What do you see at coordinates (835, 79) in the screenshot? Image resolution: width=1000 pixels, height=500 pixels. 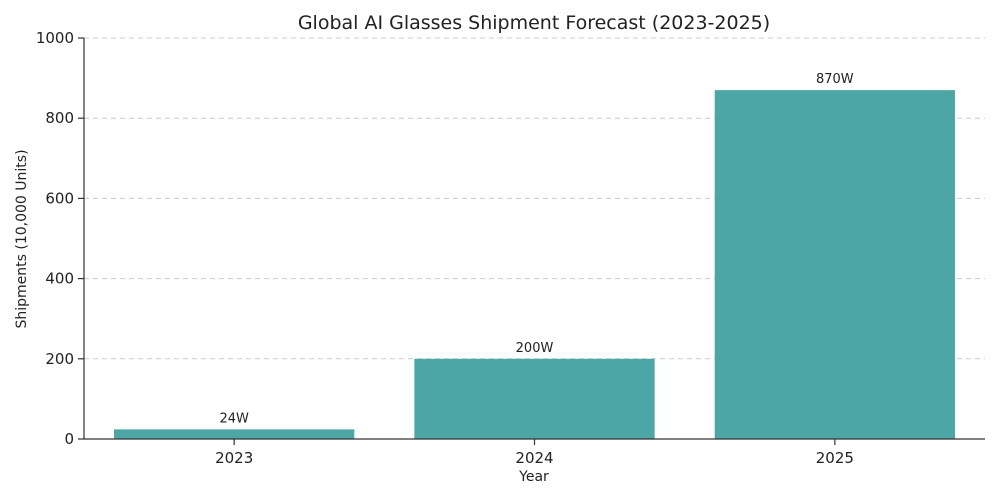 I see `data-label-2025: 870W` at bounding box center [835, 79].